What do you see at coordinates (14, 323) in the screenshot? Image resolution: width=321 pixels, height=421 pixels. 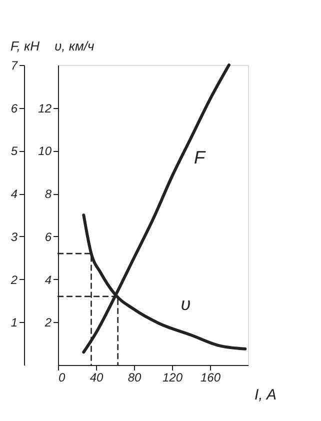 I see `y-tick-label: 1` at bounding box center [14, 323].